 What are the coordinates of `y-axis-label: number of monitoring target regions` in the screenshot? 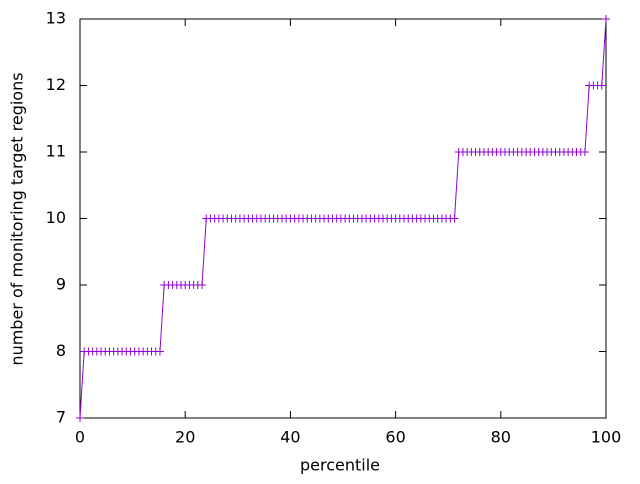 It's located at (17, 218).